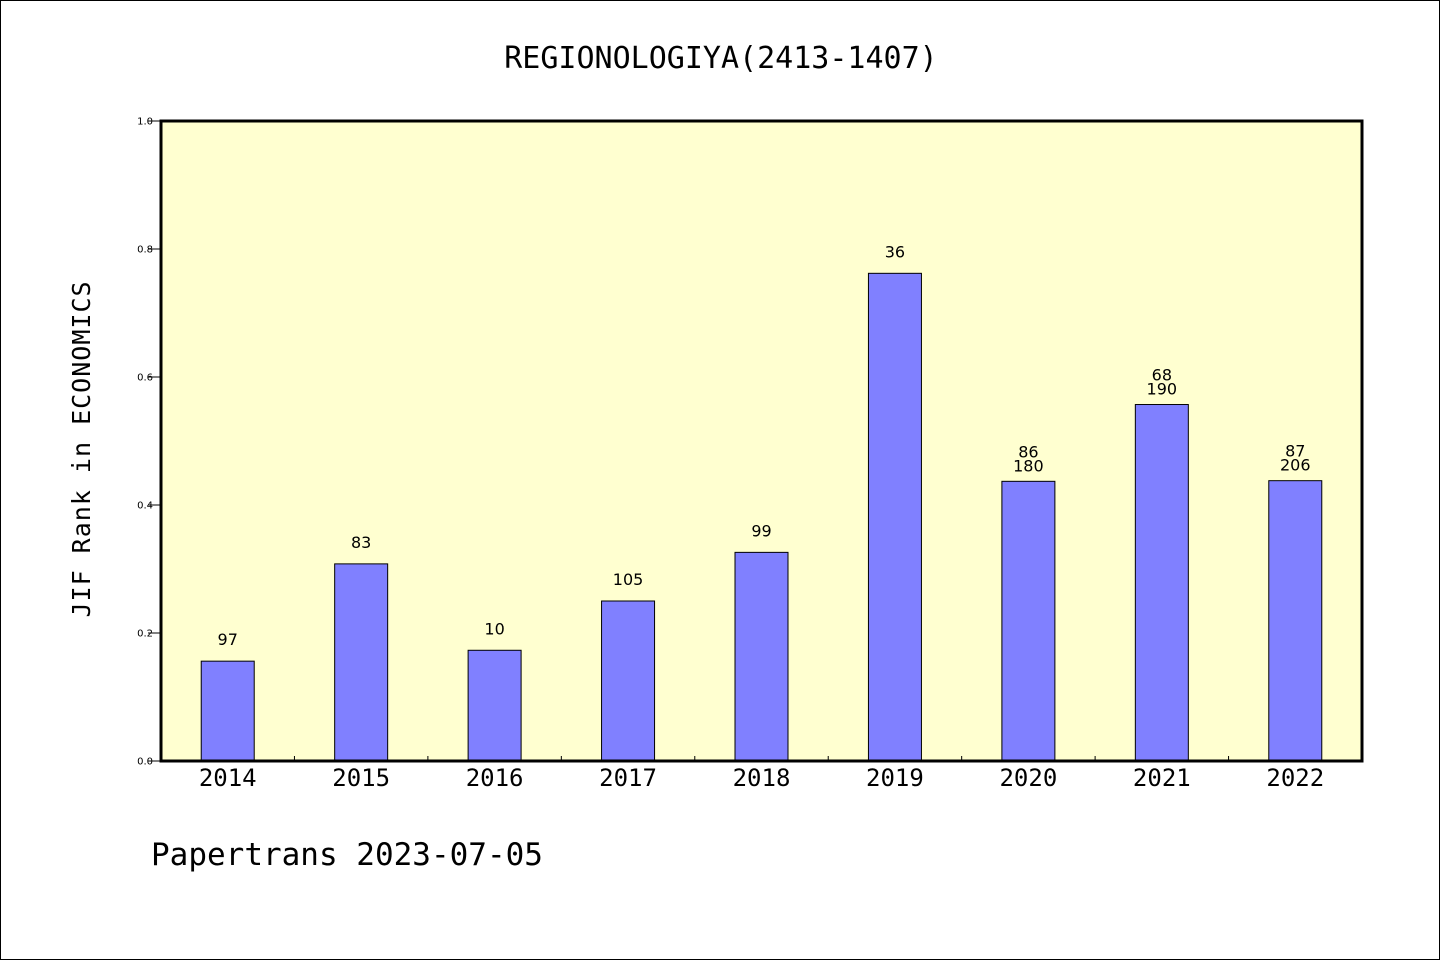 This screenshot has height=961, width=1440. I want to click on data-label: 36, so click(895, 251).